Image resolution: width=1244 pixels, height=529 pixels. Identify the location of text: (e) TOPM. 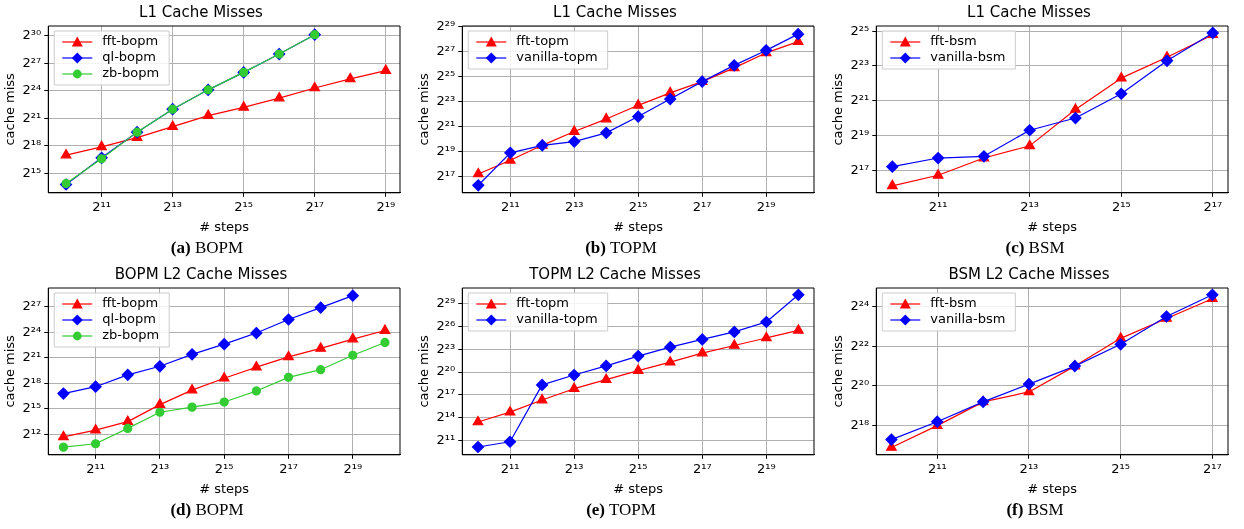
(621, 509).